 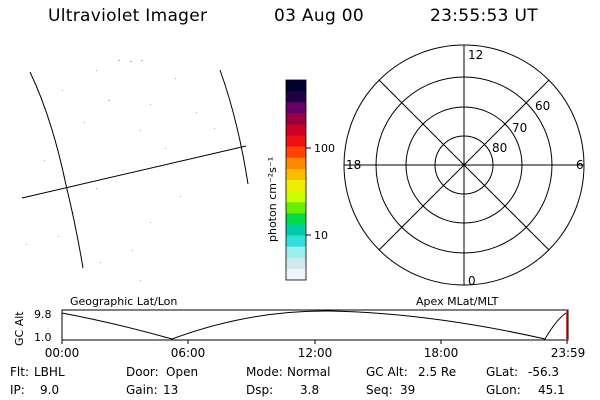 I want to click on mode-label: Mode:, so click(x=264, y=372).